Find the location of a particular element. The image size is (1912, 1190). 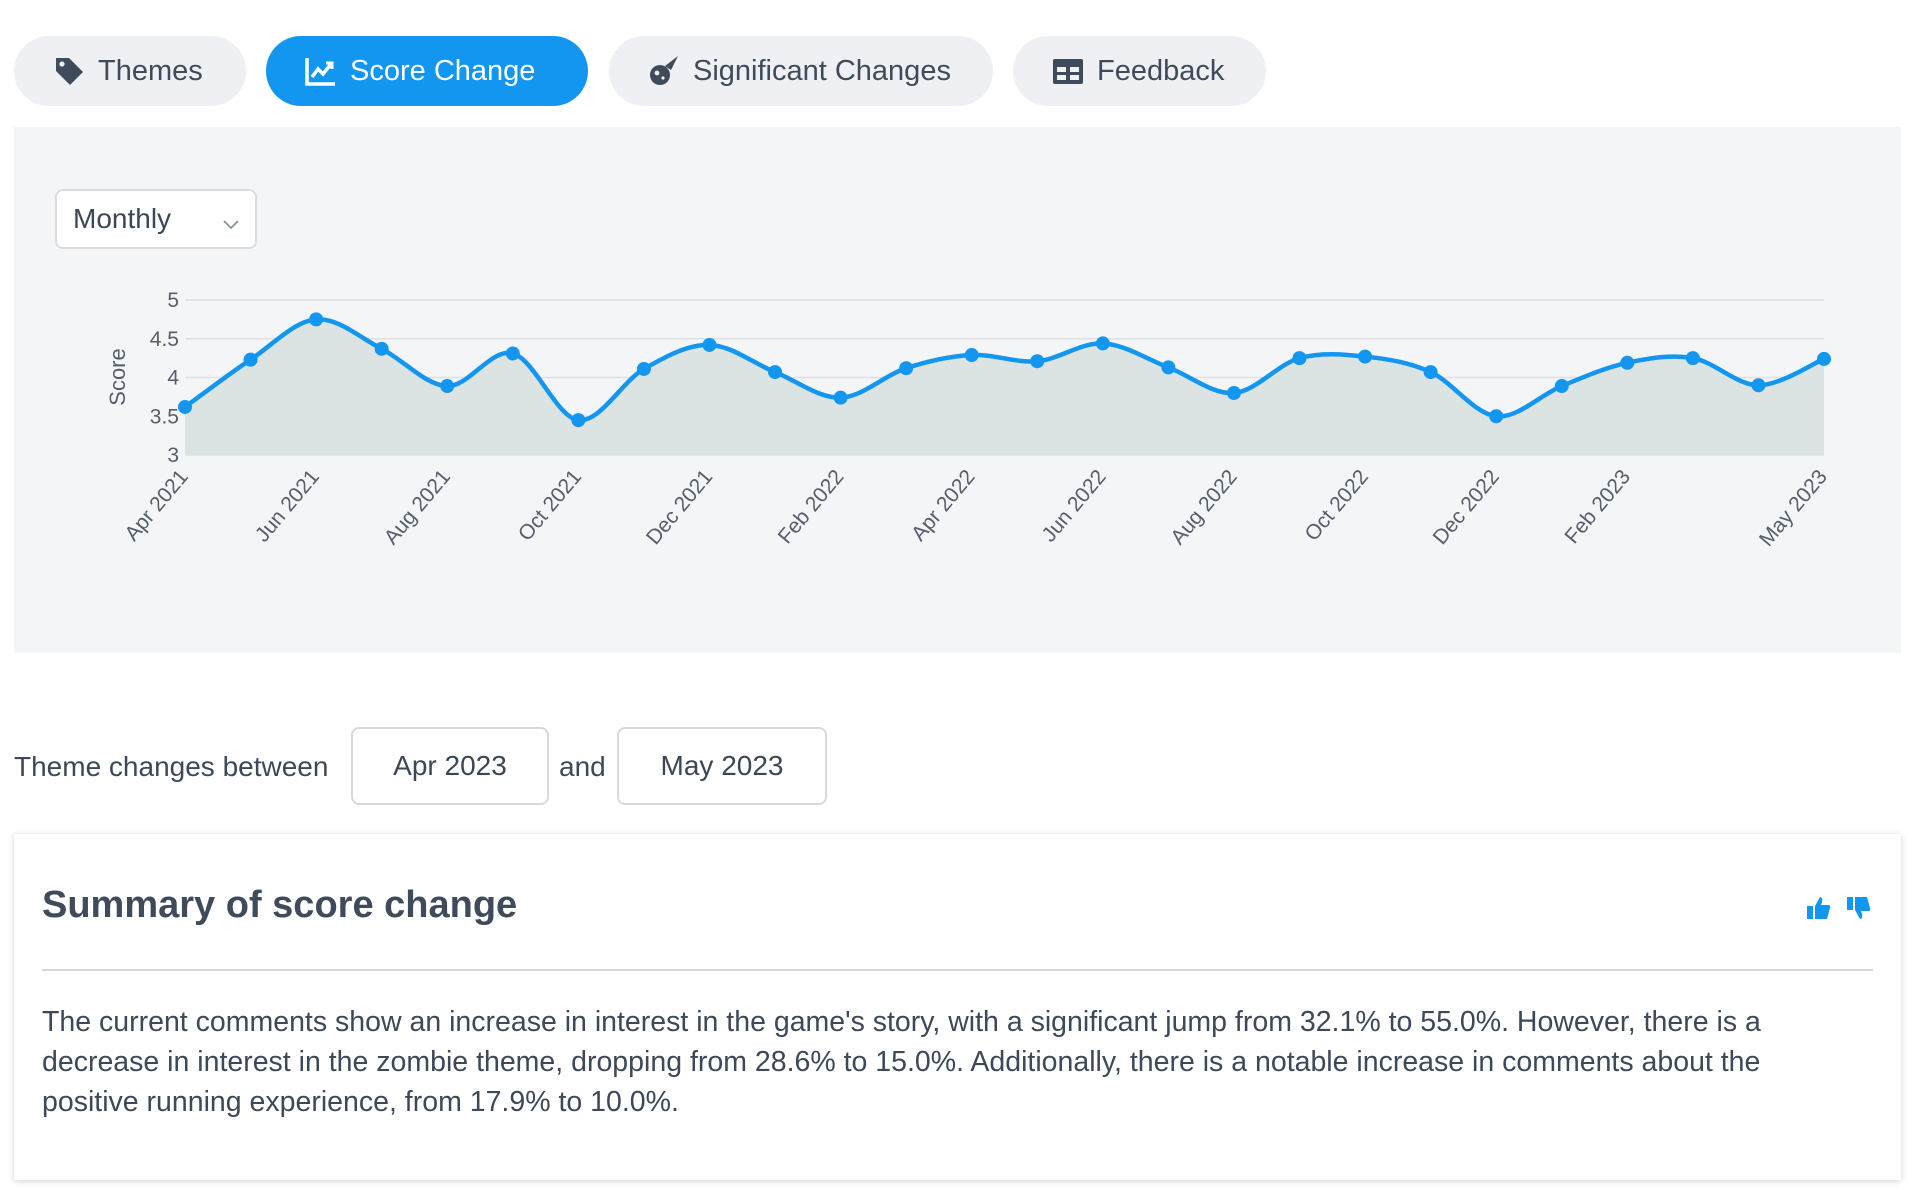

range-label: Theme changes between is located at coordinates (171, 766).